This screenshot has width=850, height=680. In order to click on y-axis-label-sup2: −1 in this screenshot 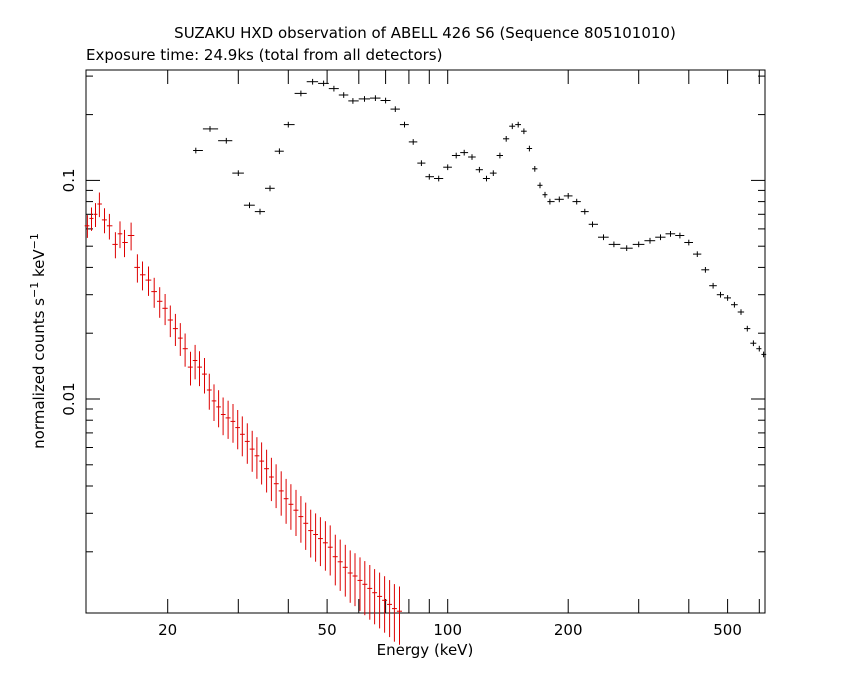, I will do `click(34, 241)`.